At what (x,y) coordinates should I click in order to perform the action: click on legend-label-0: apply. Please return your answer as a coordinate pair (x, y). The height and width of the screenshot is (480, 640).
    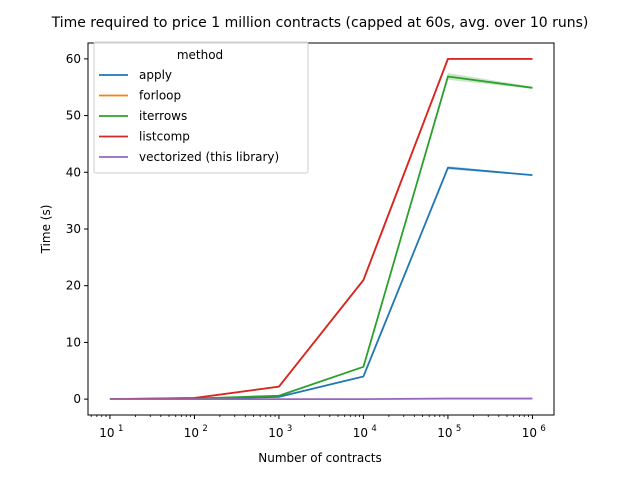
    Looking at the image, I should click on (155, 75).